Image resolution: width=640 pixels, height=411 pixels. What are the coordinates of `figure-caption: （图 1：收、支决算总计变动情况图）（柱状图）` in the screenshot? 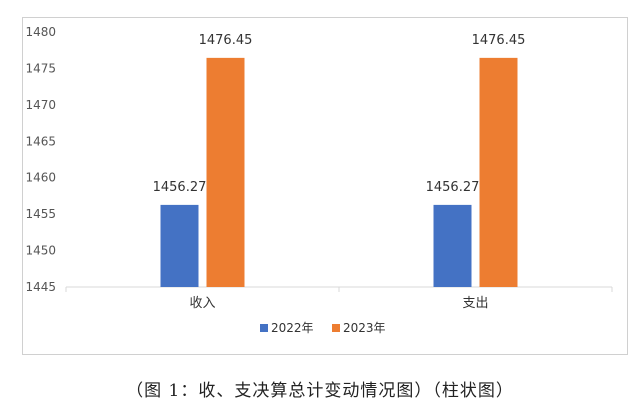 It's located at (320, 391).